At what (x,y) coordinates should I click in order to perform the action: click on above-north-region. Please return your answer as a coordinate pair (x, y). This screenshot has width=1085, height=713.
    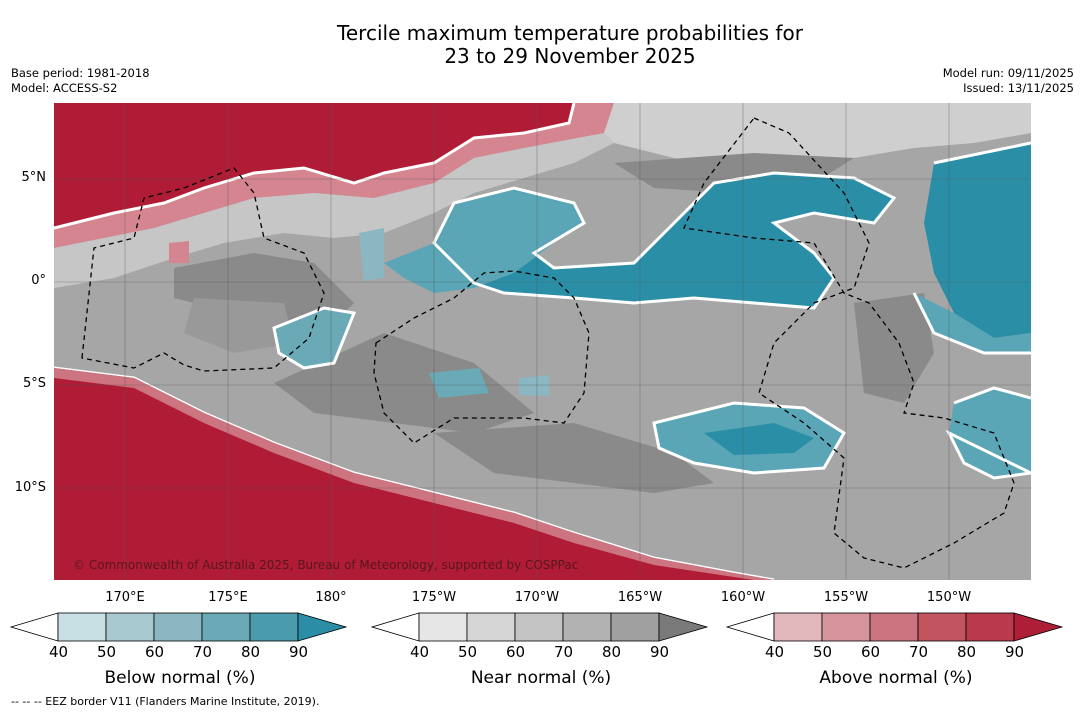
    Looking at the image, I should click on (314, 165).